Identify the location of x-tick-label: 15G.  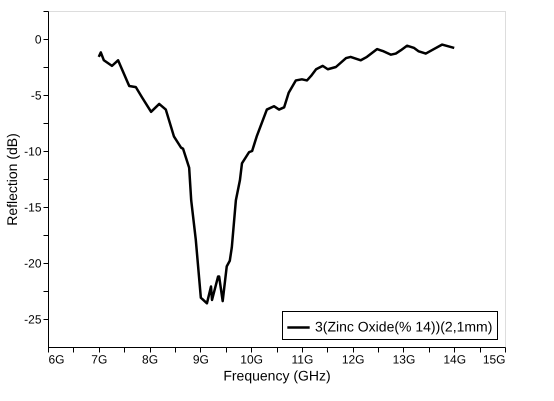
(494, 359).